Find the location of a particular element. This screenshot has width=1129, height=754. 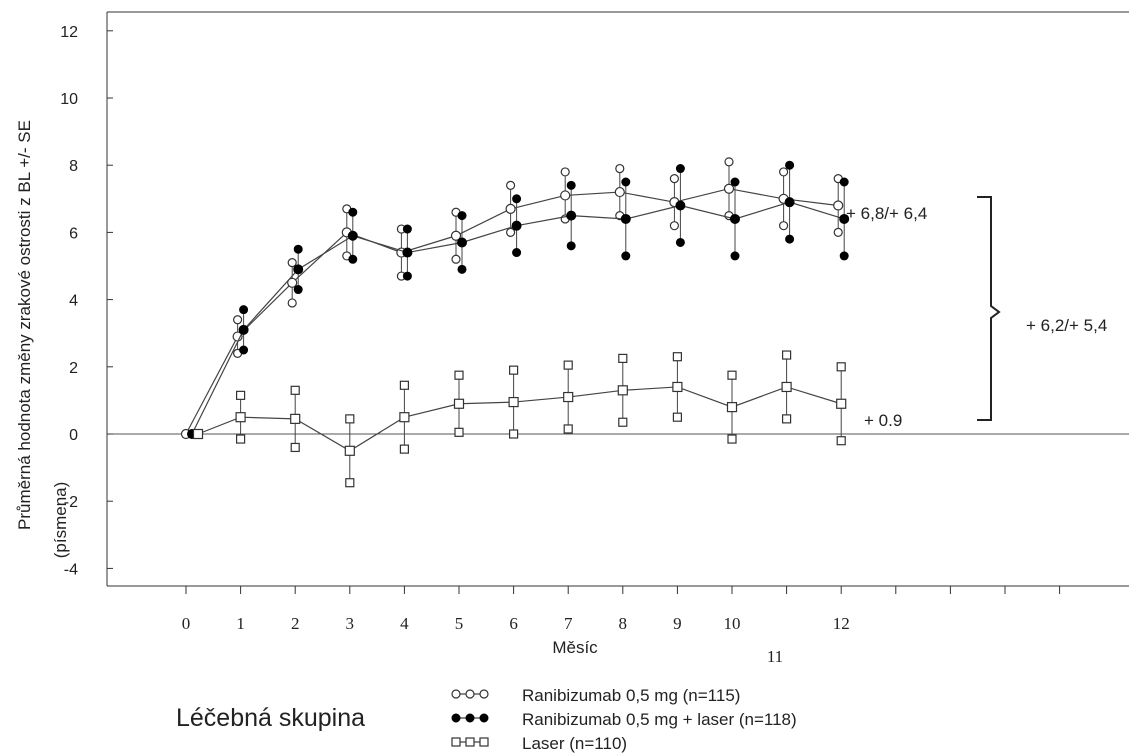

y-tick-label: 4 is located at coordinates (73, 301).